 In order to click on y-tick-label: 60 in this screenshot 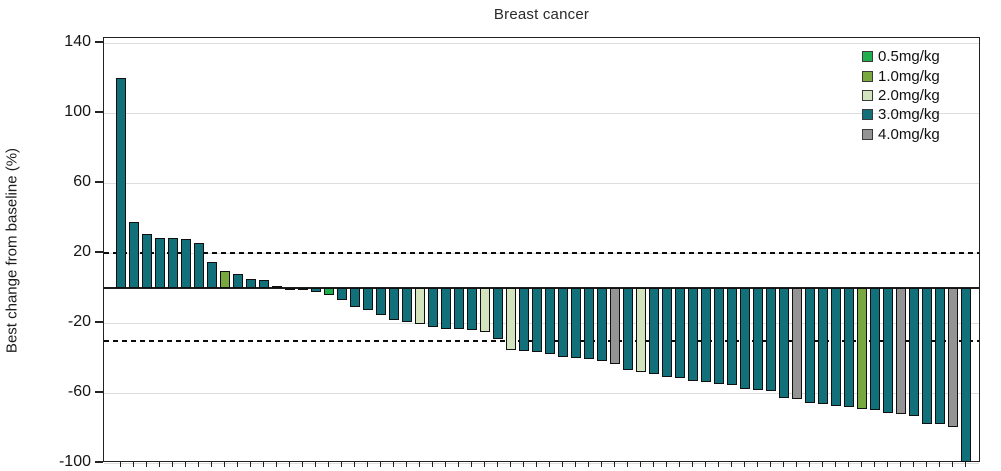, I will do `click(82, 182)`.